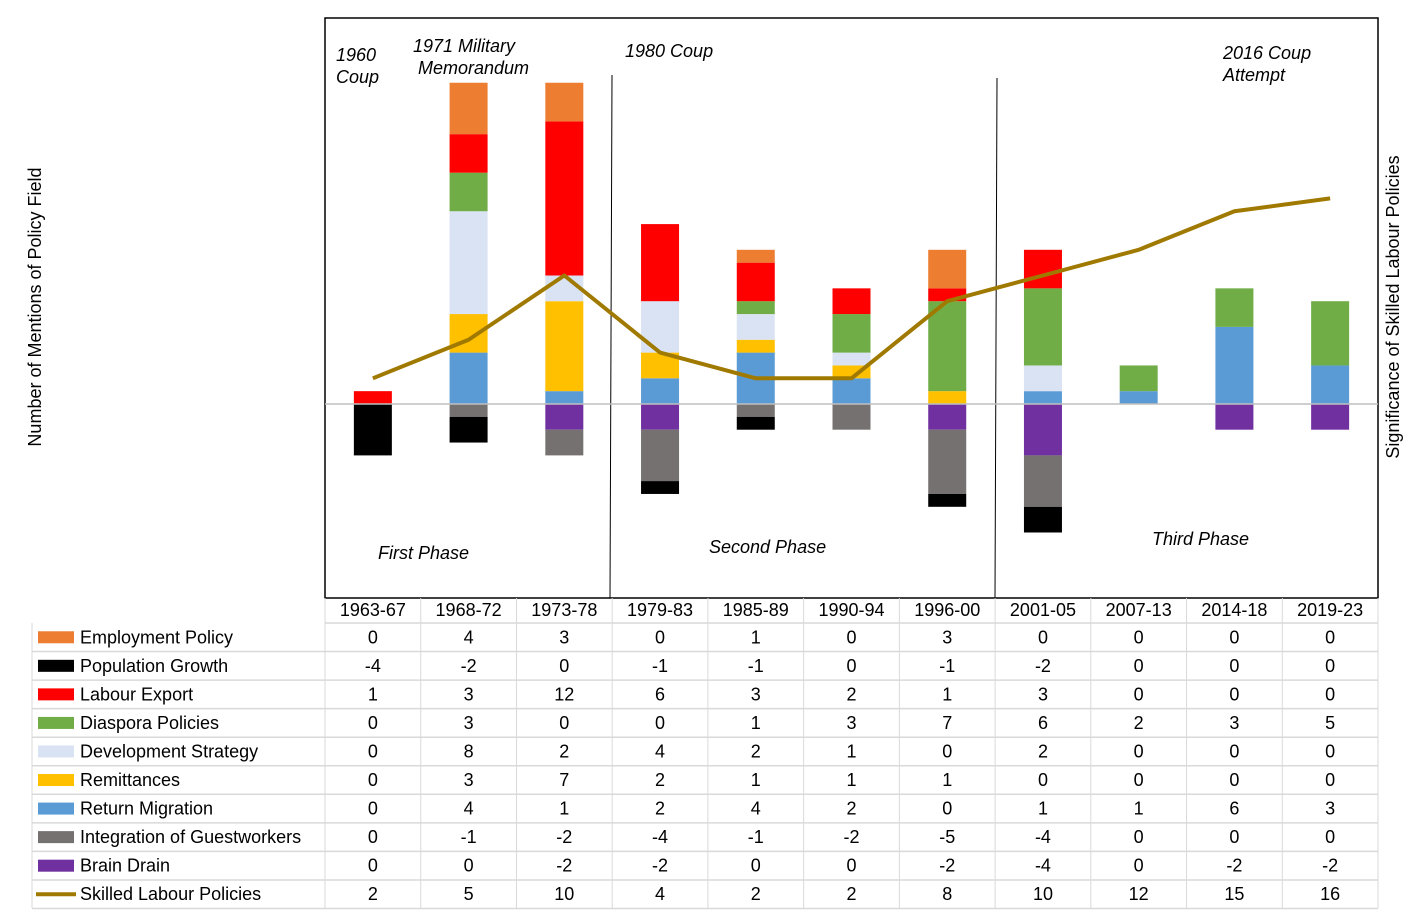 Image resolution: width=1411 pixels, height=917 pixels. Describe the element at coordinates (767, 547) in the screenshot. I see `annotation-label: Second Phase` at that location.